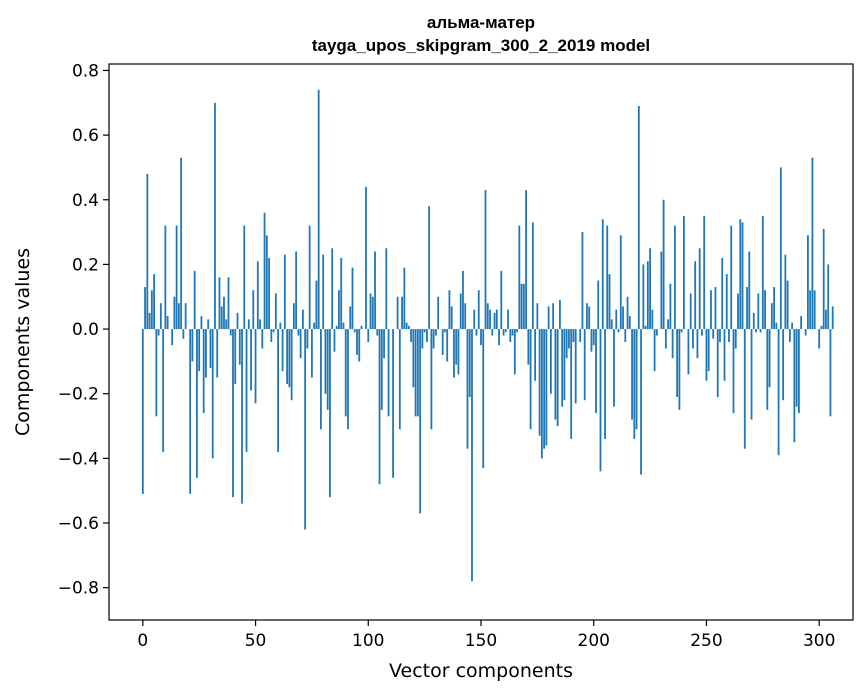 This screenshot has width=867, height=700. I want to click on y-tick-label: 0.8, so click(85, 71).